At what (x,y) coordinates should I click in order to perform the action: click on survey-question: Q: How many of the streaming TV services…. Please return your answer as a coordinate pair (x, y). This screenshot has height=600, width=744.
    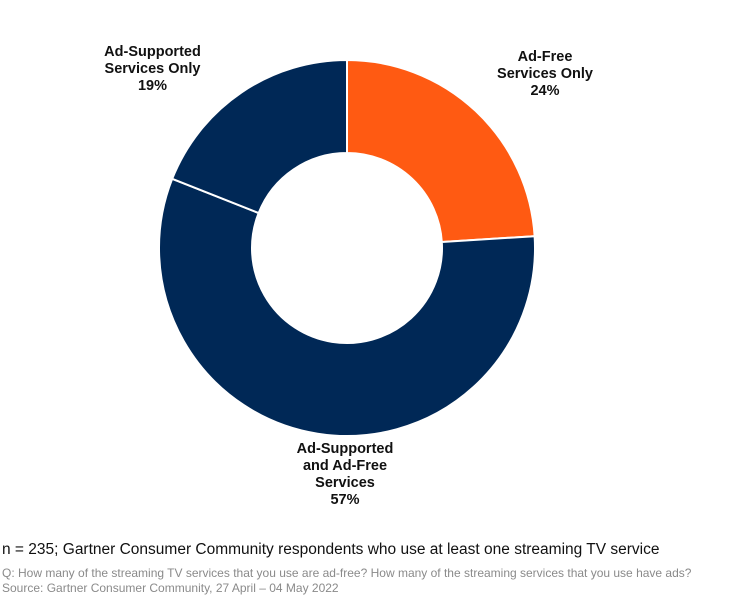
    Looking at the image, I should click on (347, 573).